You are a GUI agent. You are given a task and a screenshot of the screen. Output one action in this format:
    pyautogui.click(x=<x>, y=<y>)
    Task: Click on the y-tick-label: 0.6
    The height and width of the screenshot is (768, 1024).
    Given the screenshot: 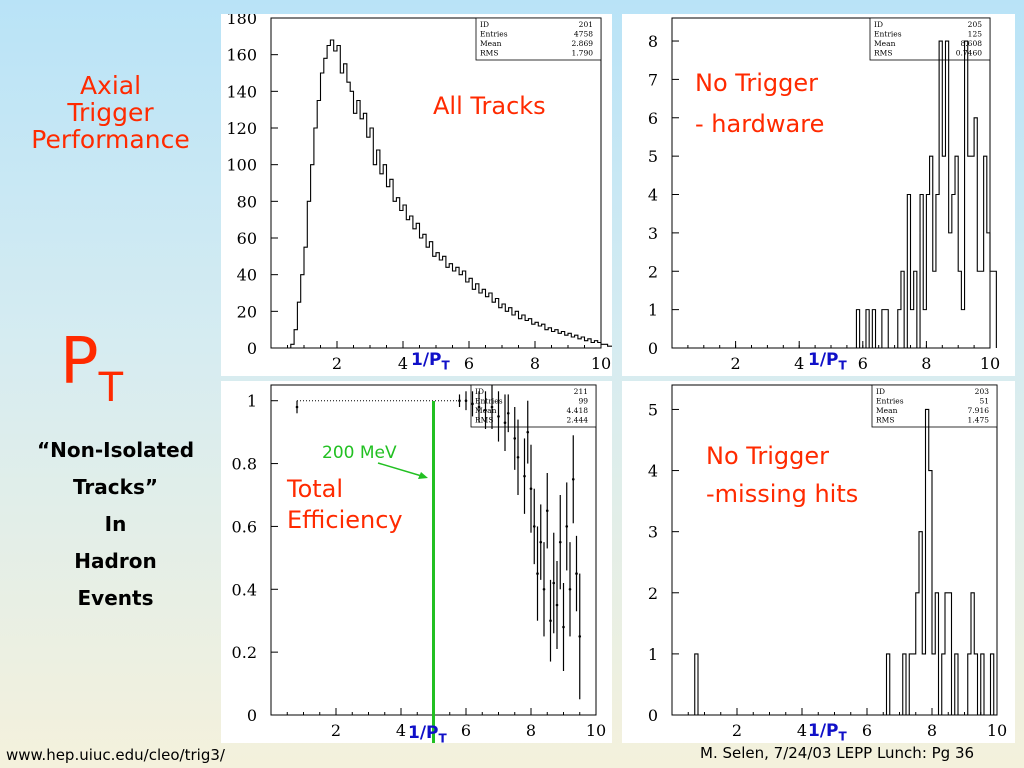 What is the action you would take?
    pyautogui.click(x=244, y=526)
    